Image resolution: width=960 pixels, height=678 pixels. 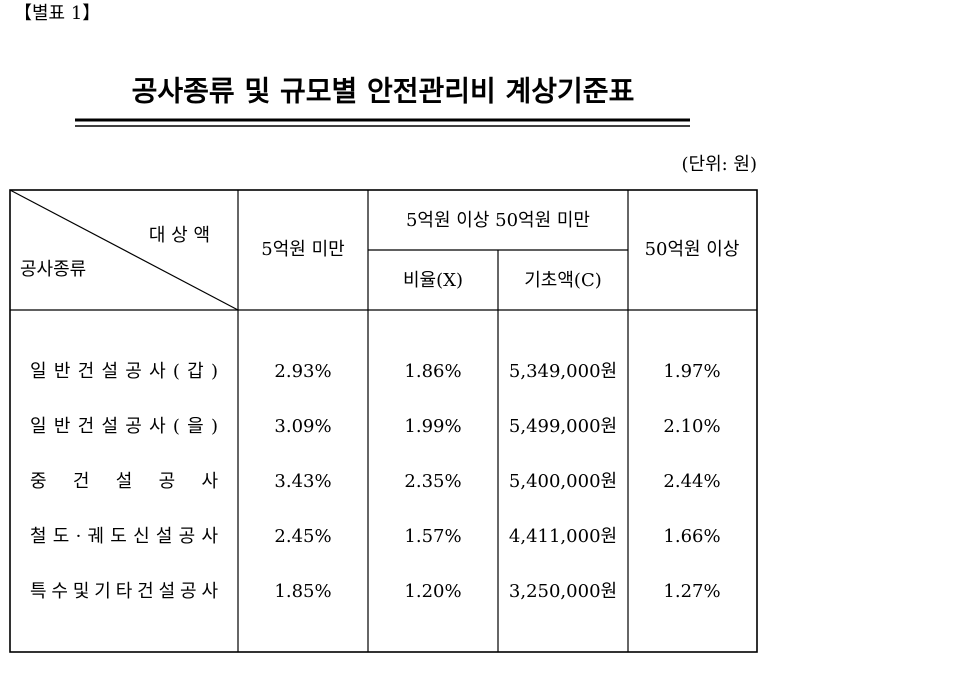 What do you see at coordinates (563, 591) in the screenshot?
I see `cell: 3,250,000원` at bounding box center [563, 591].